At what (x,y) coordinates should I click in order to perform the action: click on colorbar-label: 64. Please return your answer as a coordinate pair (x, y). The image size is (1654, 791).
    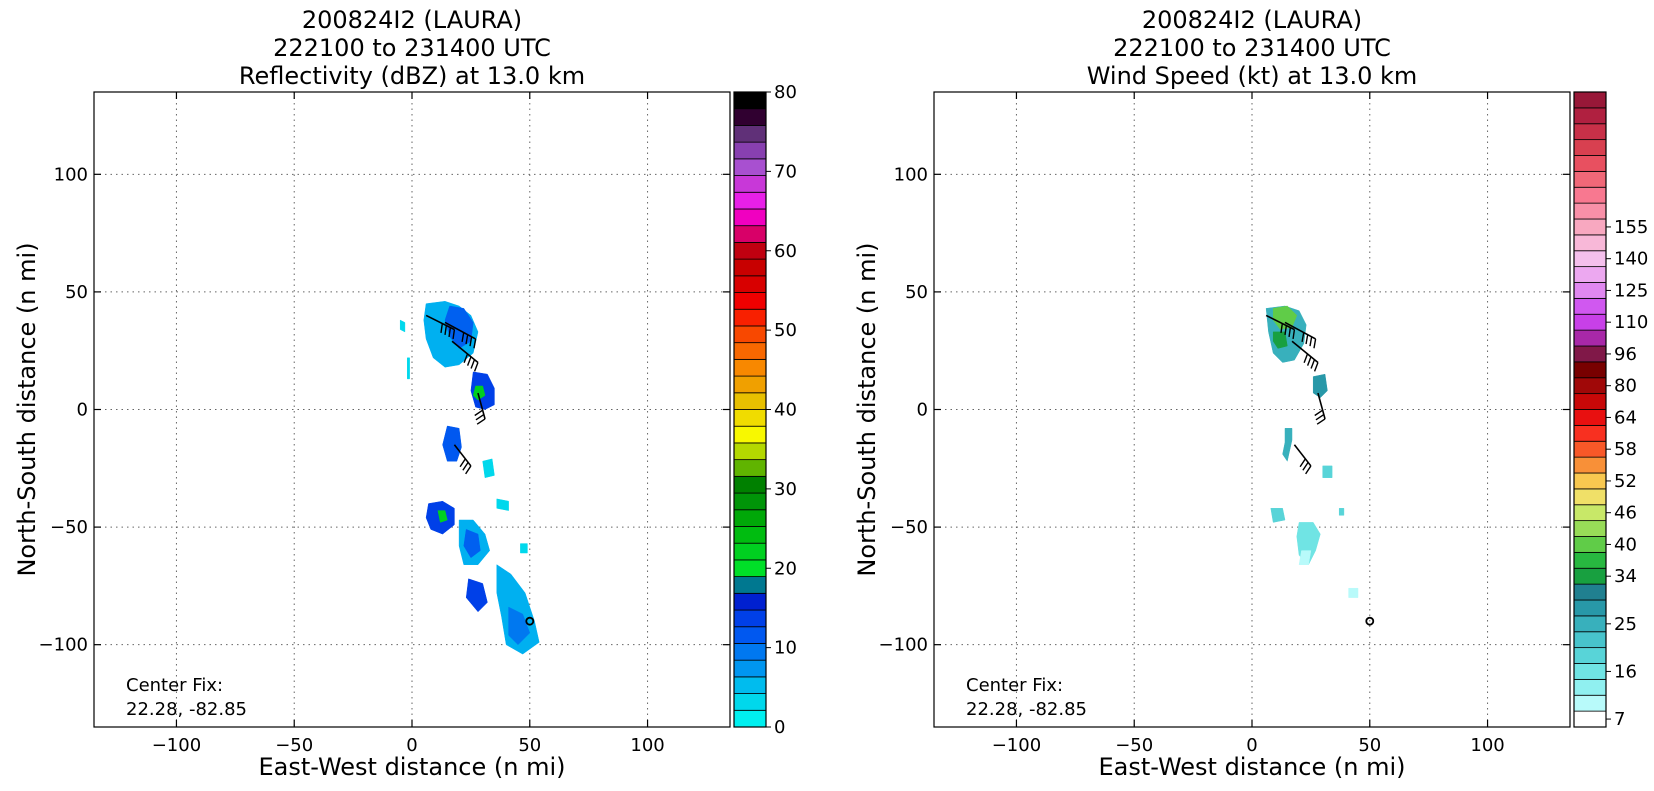
    Looking at the image, I should click on (1625, 417).